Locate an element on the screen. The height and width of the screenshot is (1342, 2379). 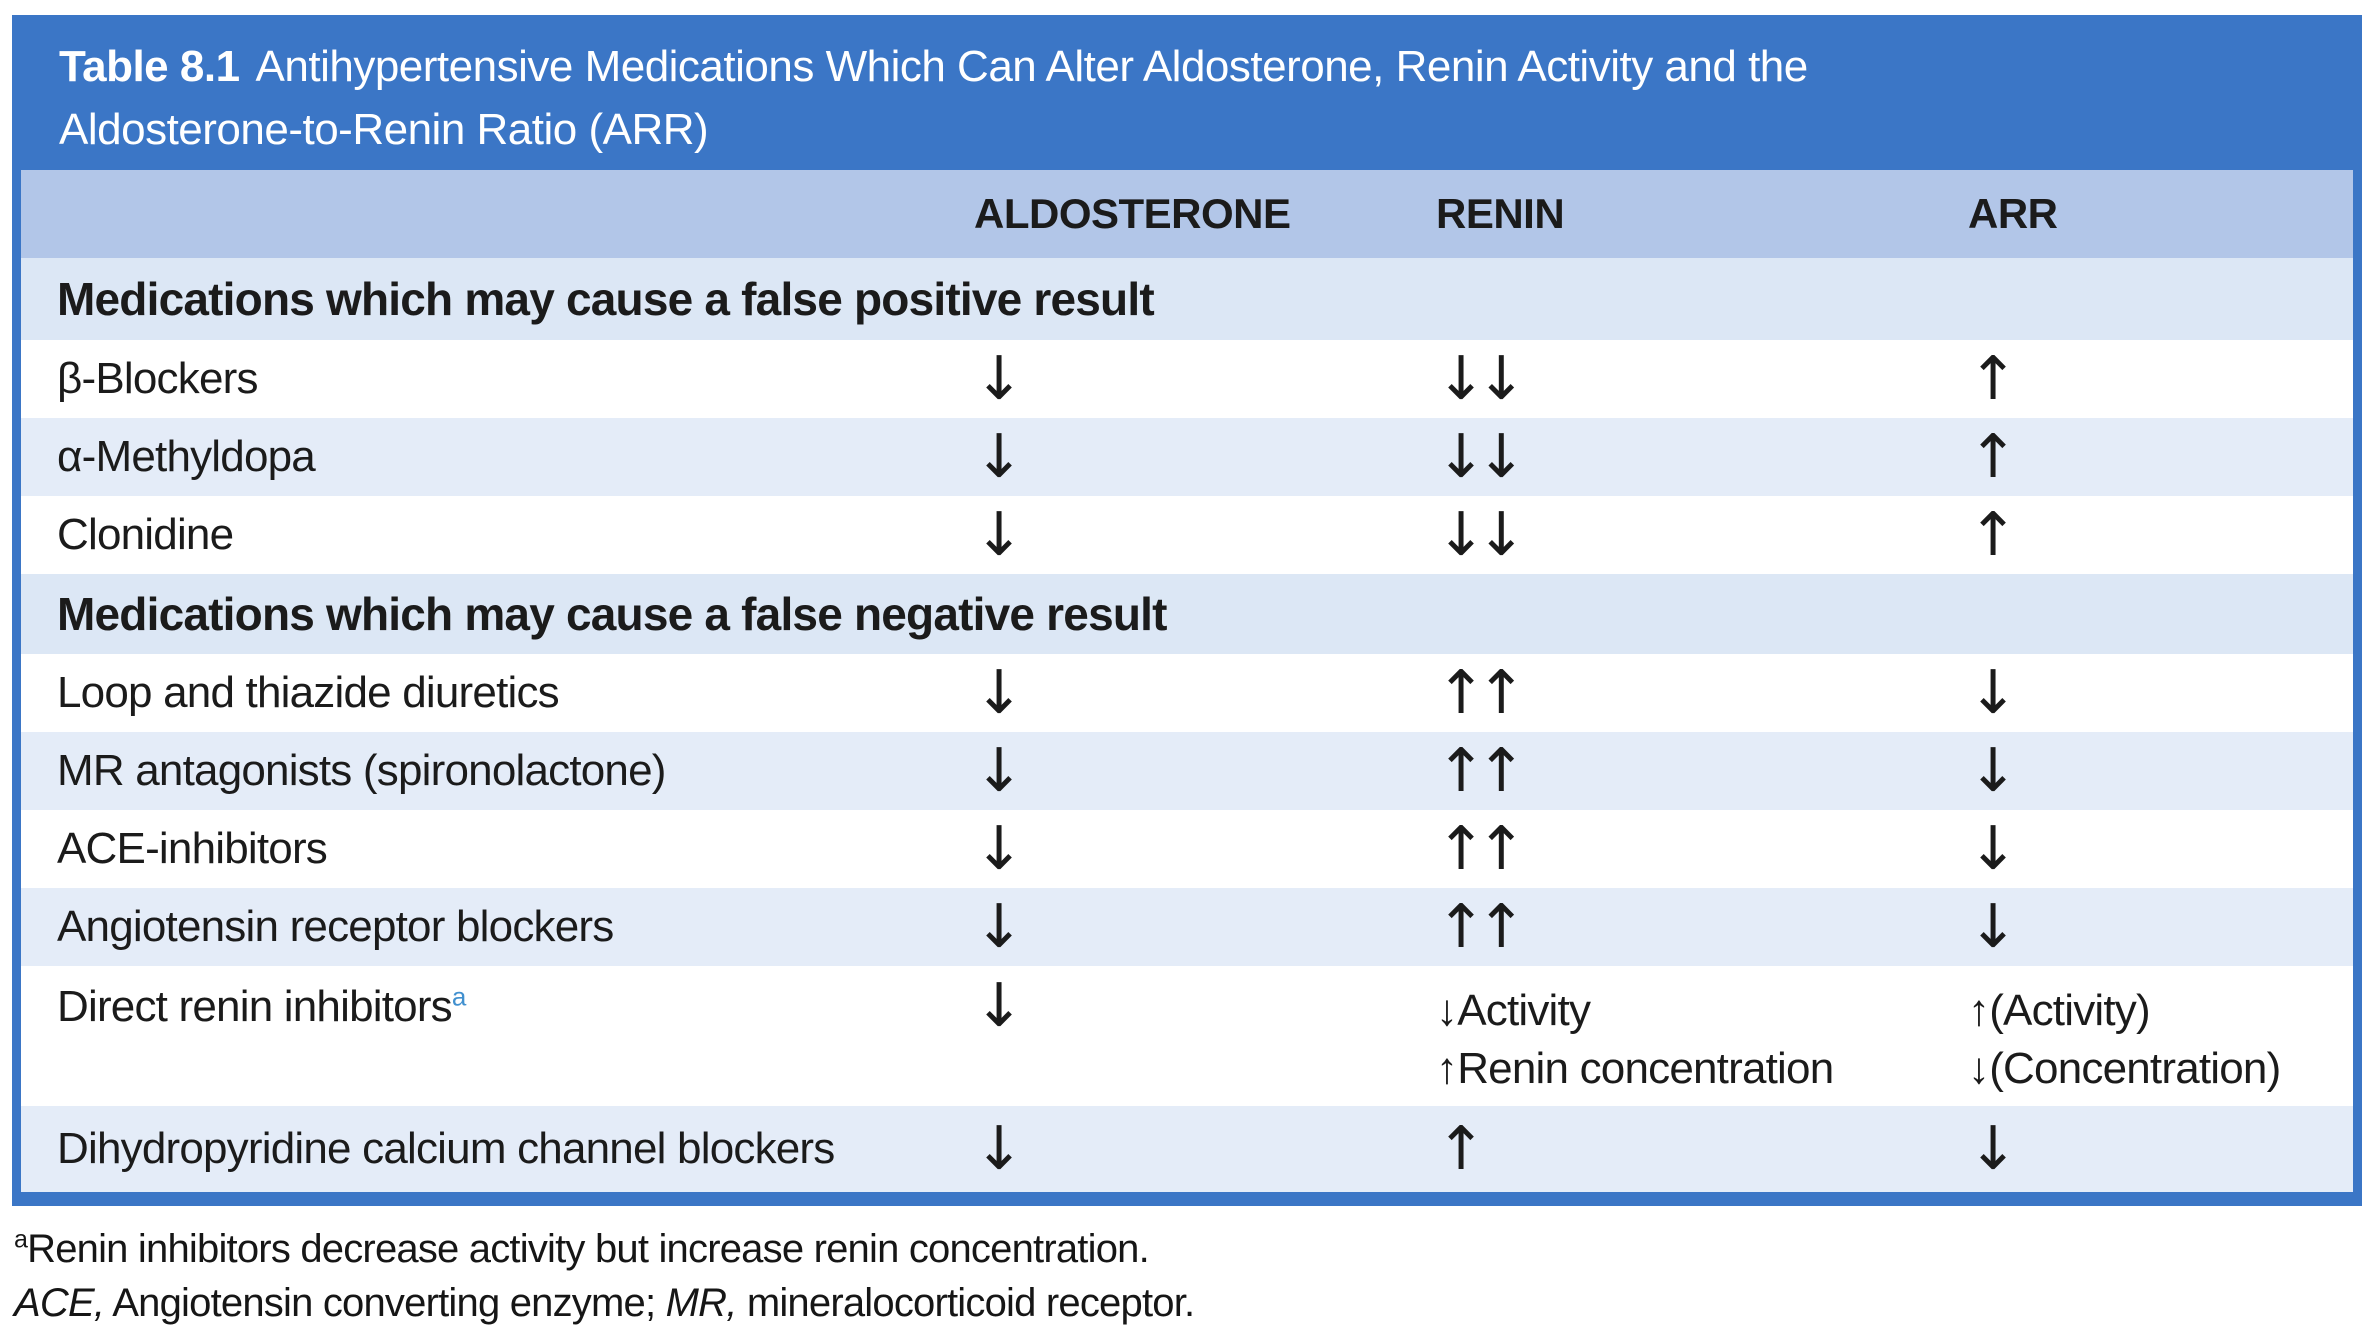
medication-name: Direct renin inhibitorsa is located at coordinates (497, 999).